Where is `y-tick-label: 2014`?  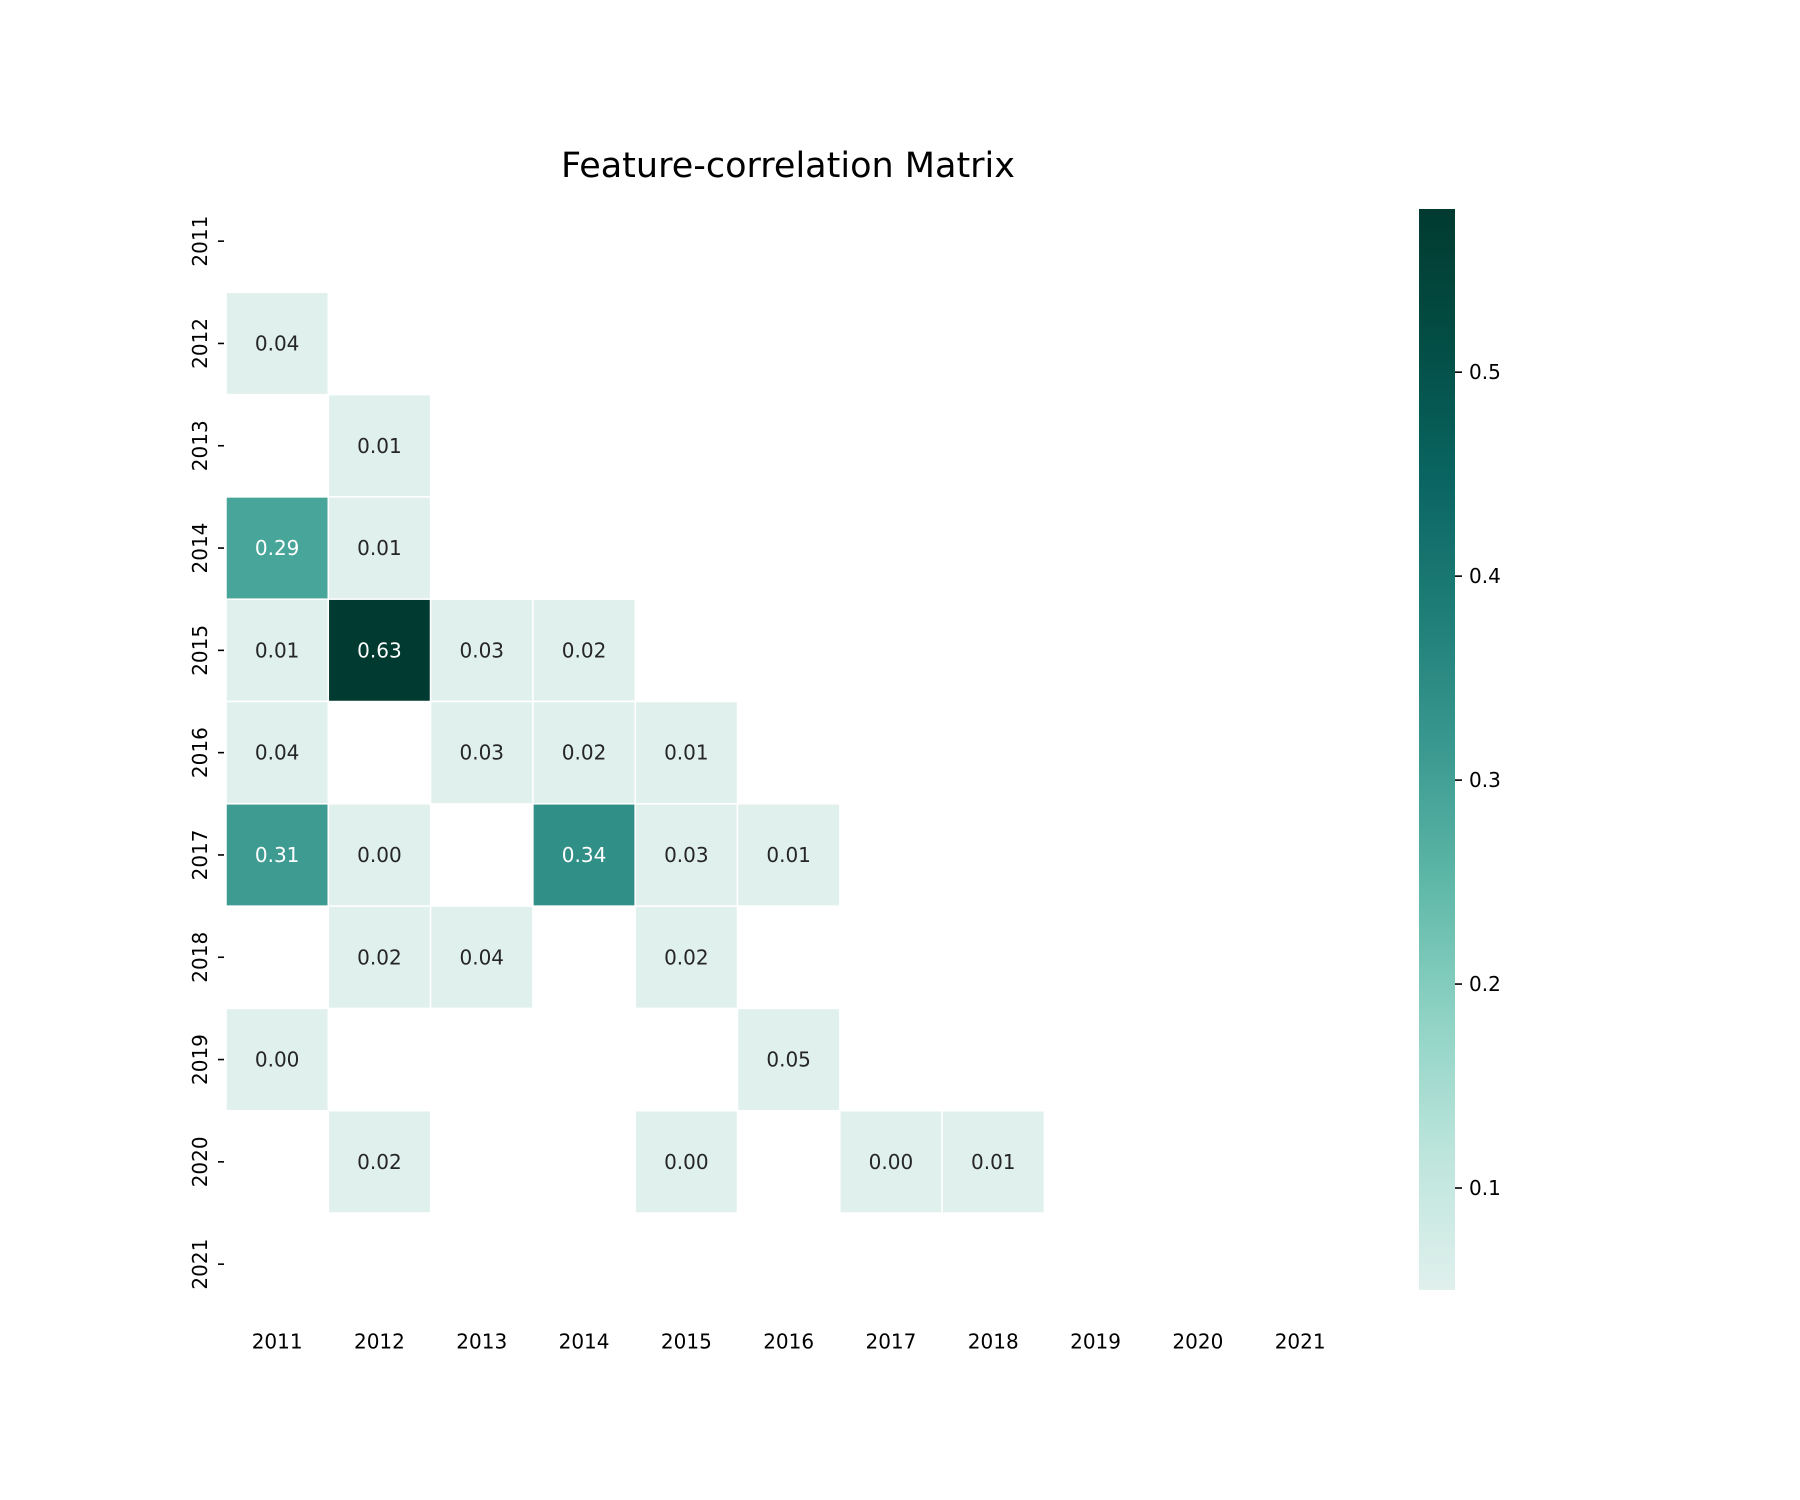 y-tick-label: 2014 is located at coordinates (200, 548).